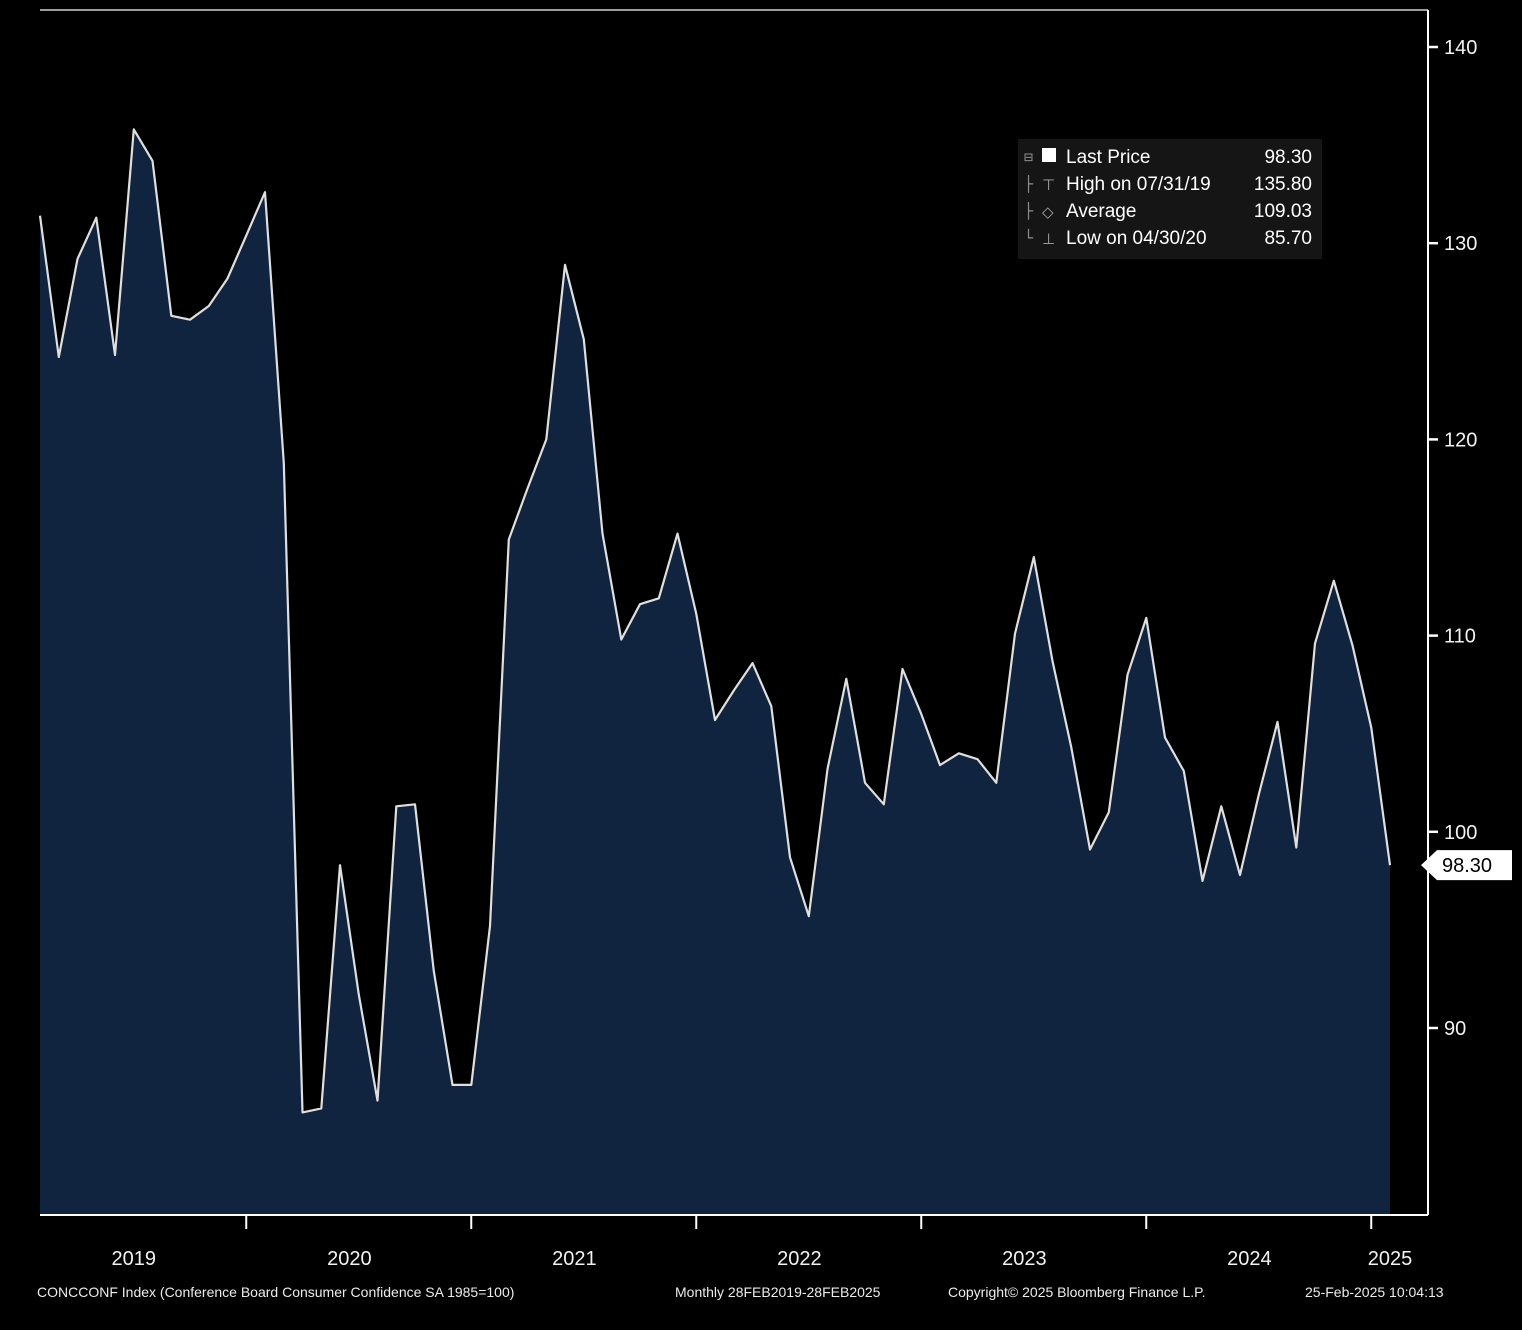 The image size is (1522, 1330). I want to click on legend-label-last-price: Last Price, so click(1108, 157).